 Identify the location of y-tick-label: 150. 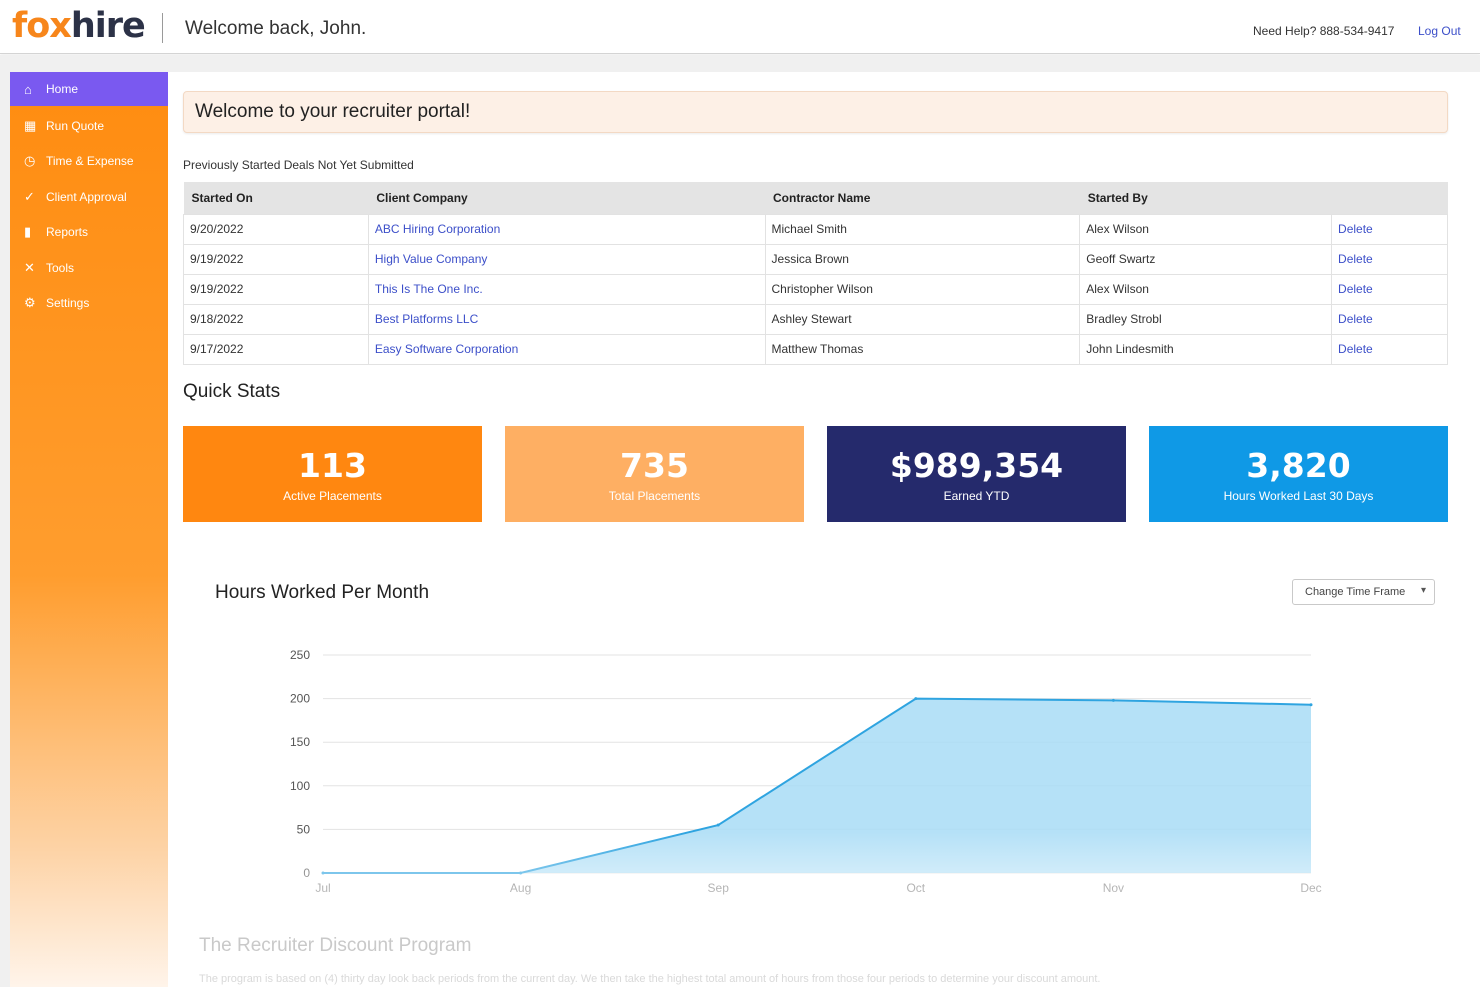
(300, 742).